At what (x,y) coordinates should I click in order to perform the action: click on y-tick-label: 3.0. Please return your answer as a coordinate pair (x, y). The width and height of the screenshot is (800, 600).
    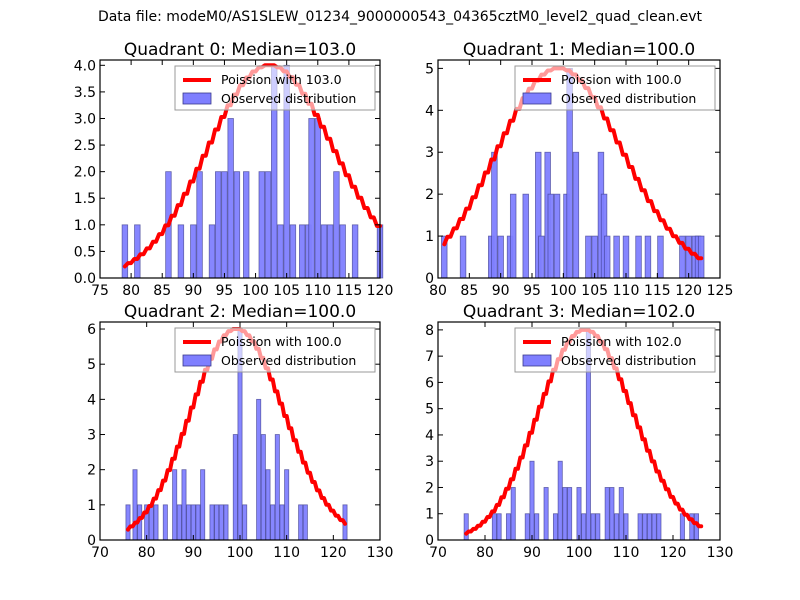
    Looking at the image, I should click on (85, 119).